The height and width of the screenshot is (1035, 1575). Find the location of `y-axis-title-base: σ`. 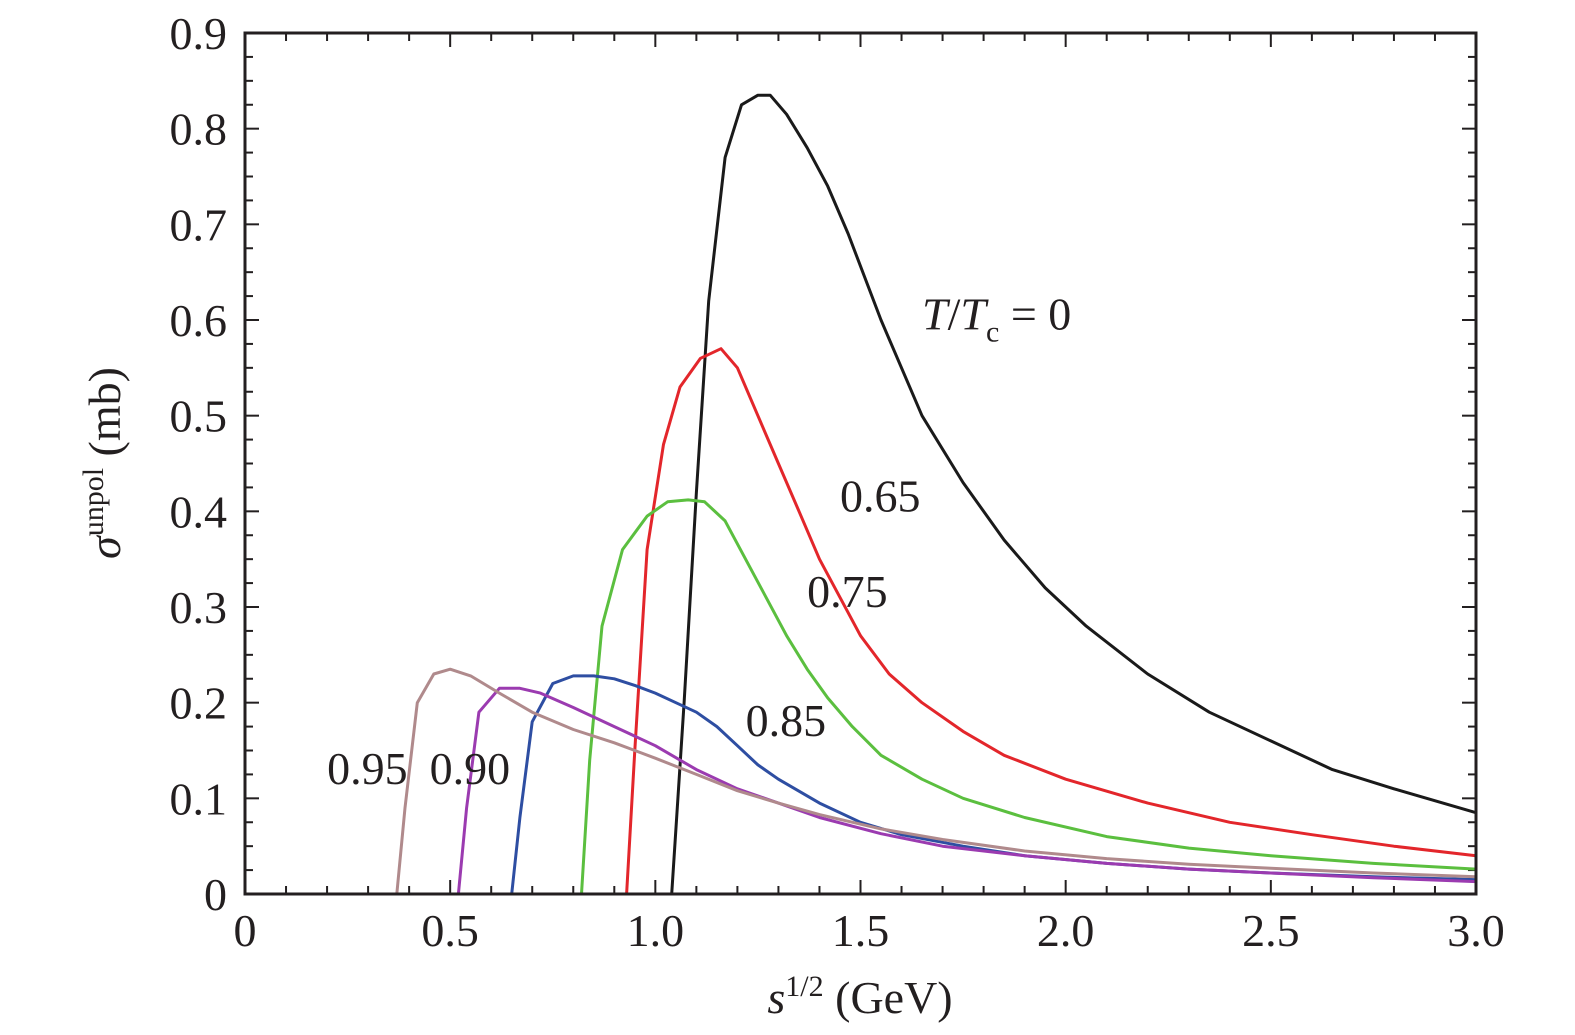

y-axis-title-base: σ is located at coordinates (104, 546).